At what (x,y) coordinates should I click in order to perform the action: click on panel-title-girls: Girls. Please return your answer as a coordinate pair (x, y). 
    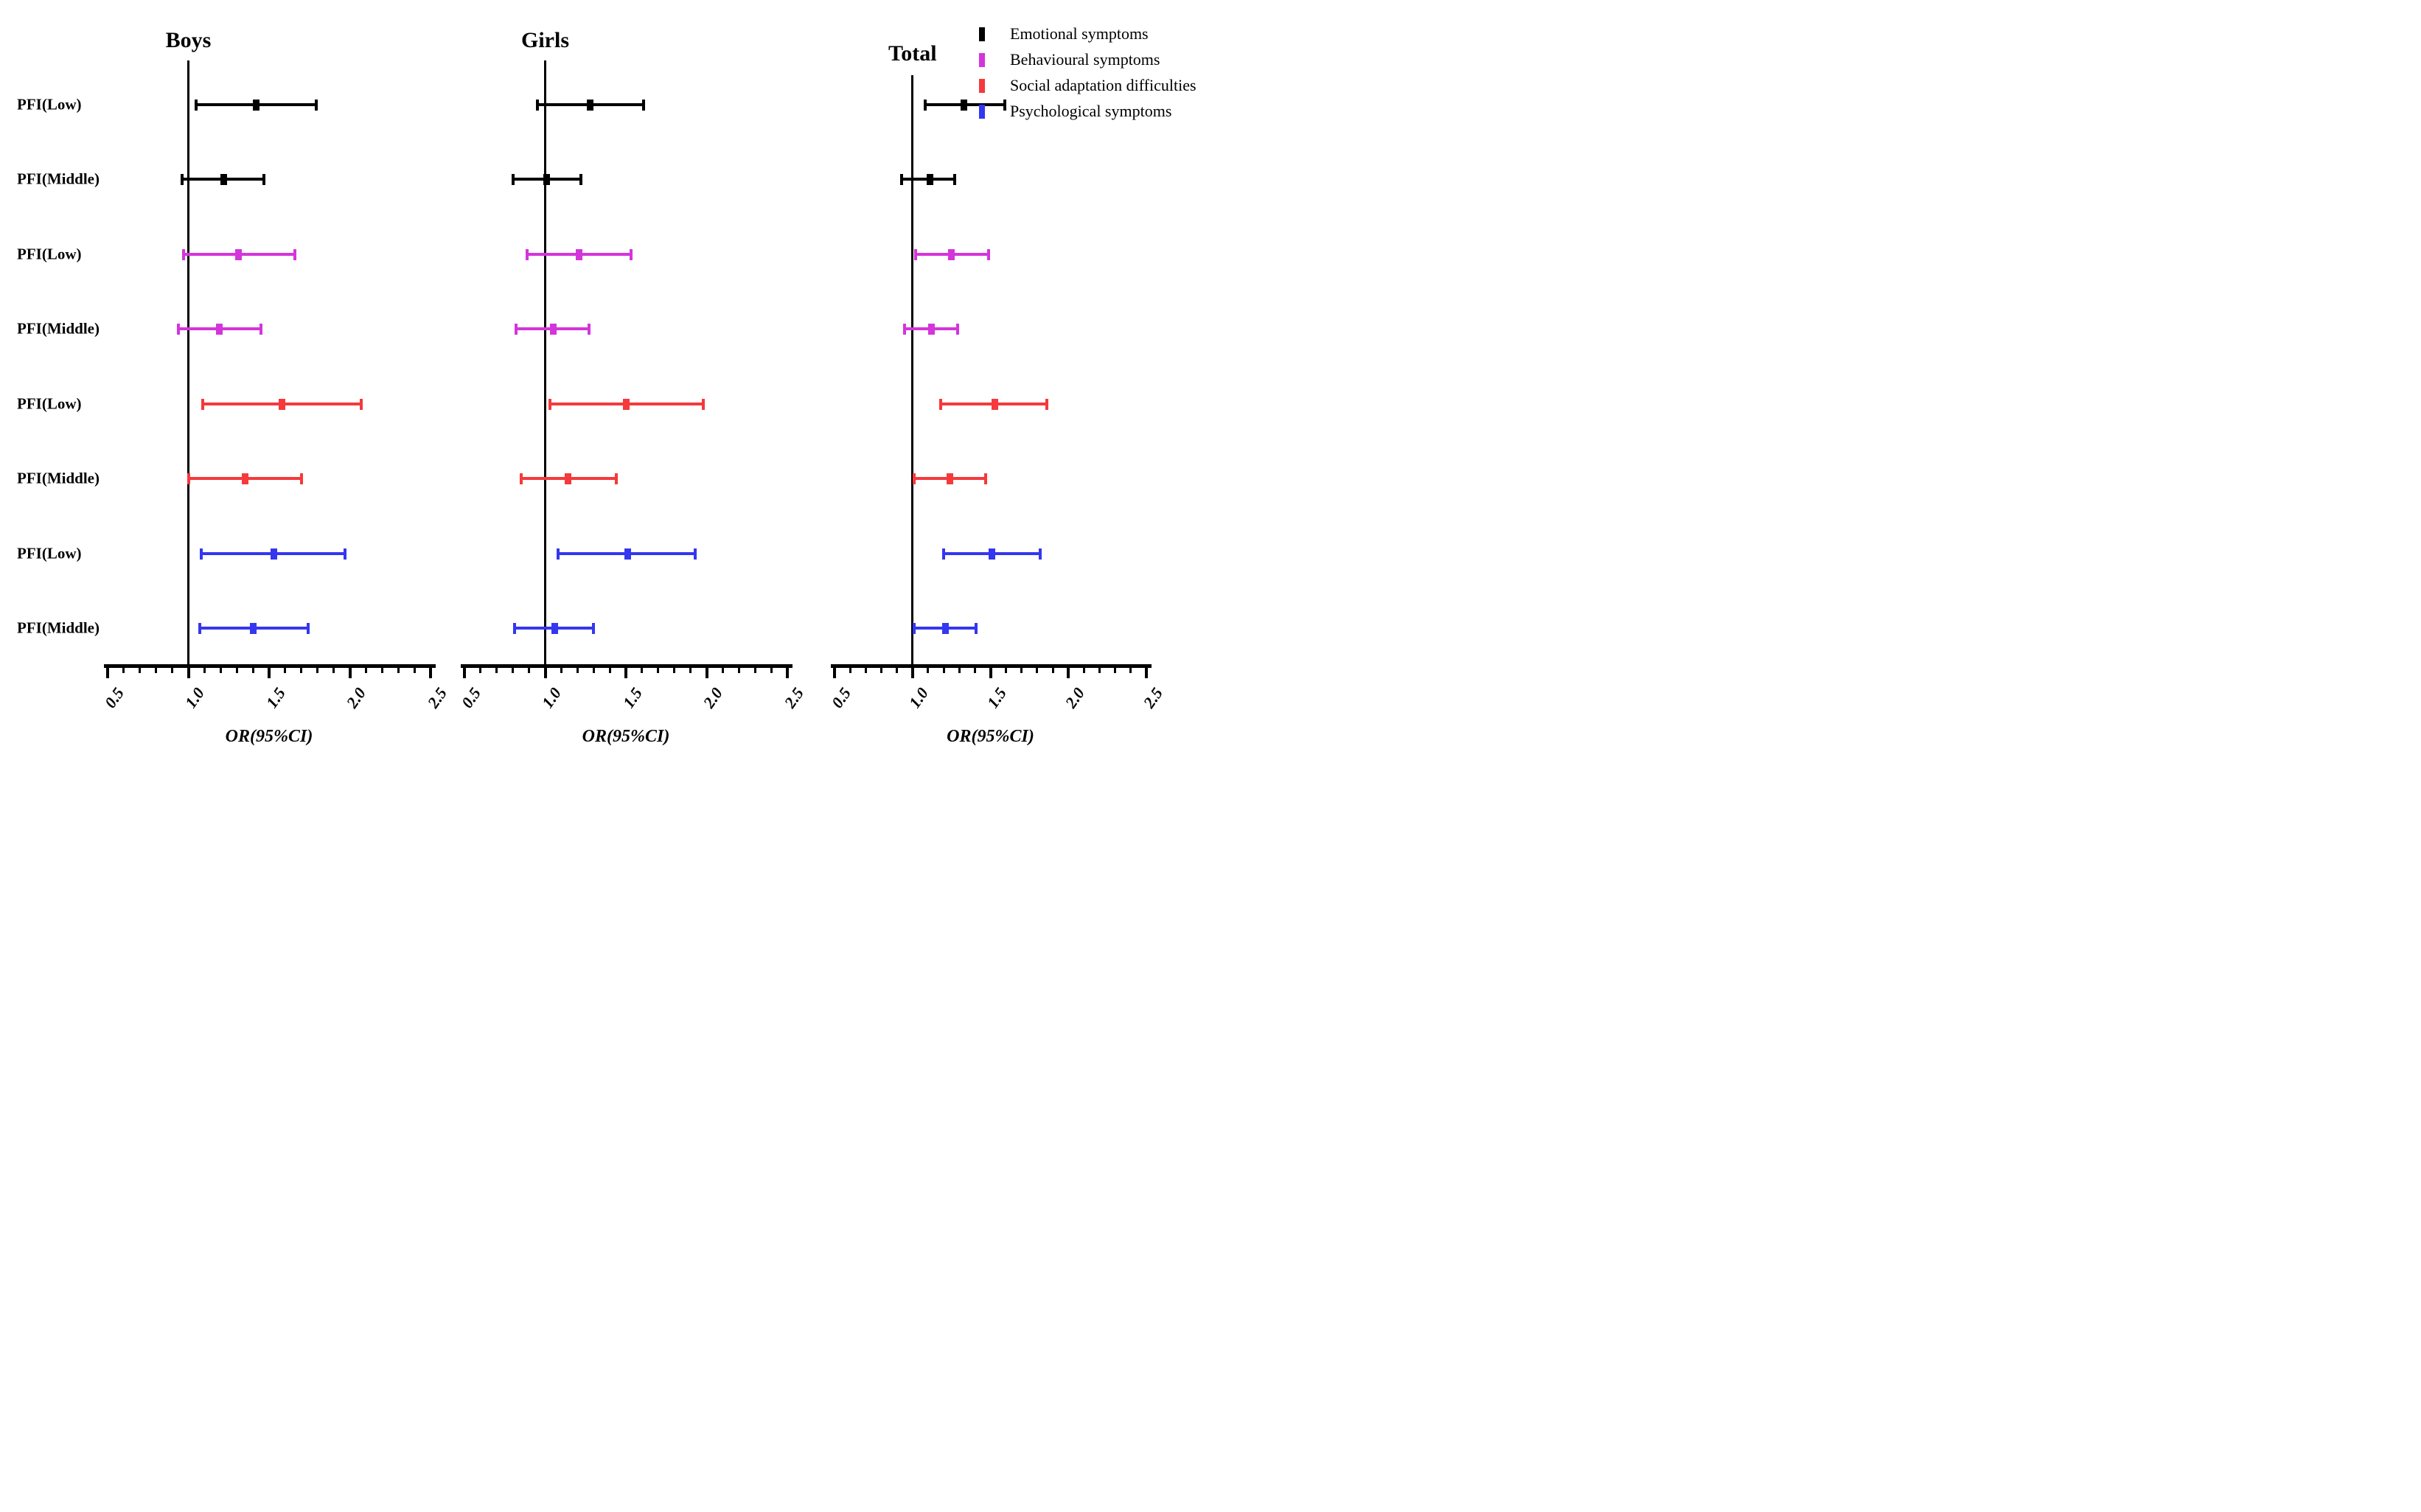
    Looking at the image, I should click on (545, 40).